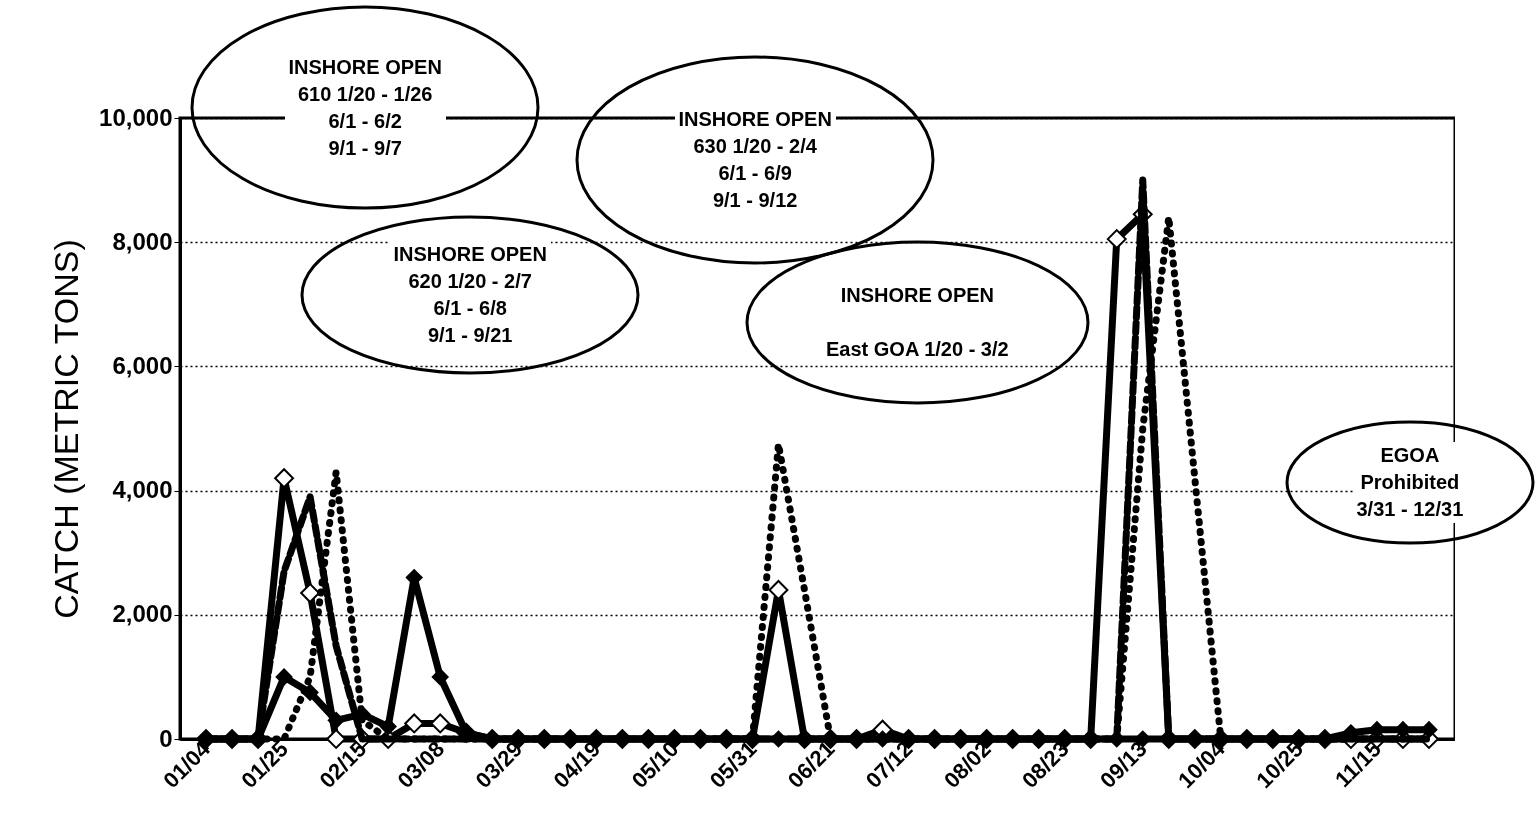  What do you see at coordinates (917, 322) in the screenshot?
I see `text: INSHORE OPEN East GOA 1/20 - 3/2` at bounding box center [917, 322].